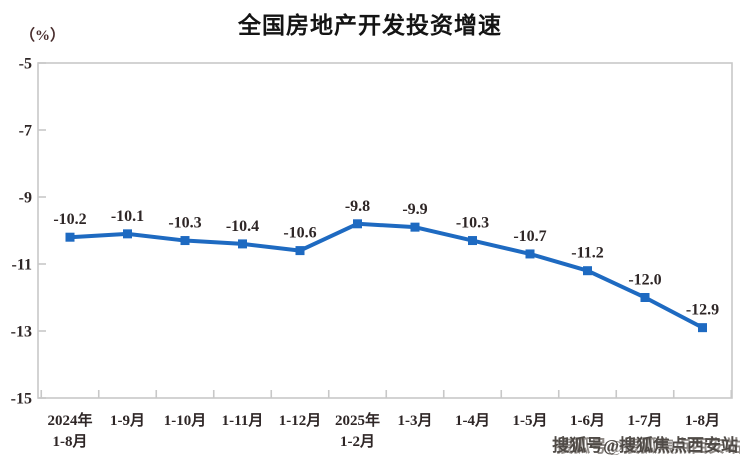 The image size is (740, 455). Describe the element at coordinates (25, 198) in the screenshot. I see `y-axis-tick-label: -9` at that location.